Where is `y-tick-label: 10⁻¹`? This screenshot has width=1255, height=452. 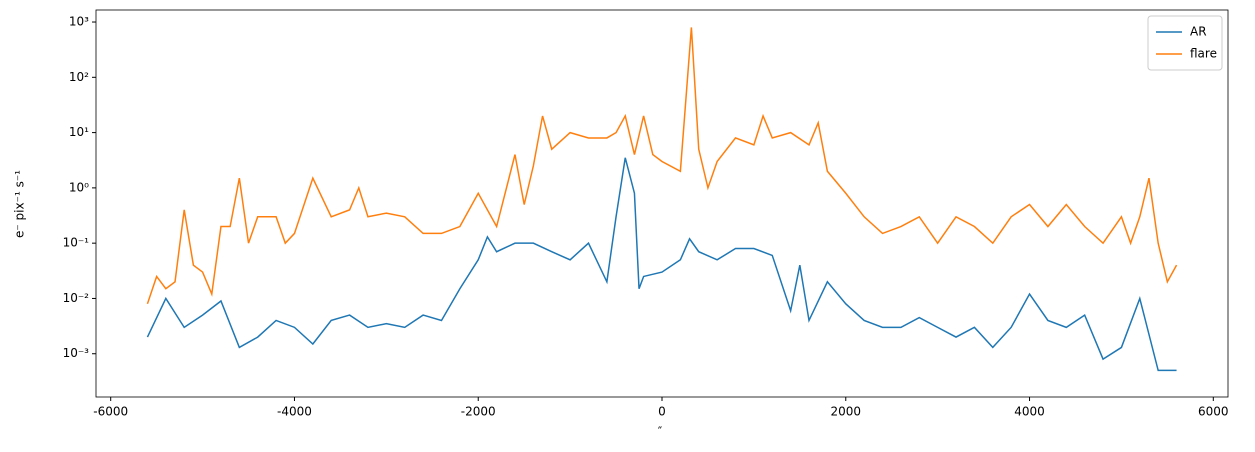 y-tick-label: 10⁻¹ is located at coordinates (76, 243).